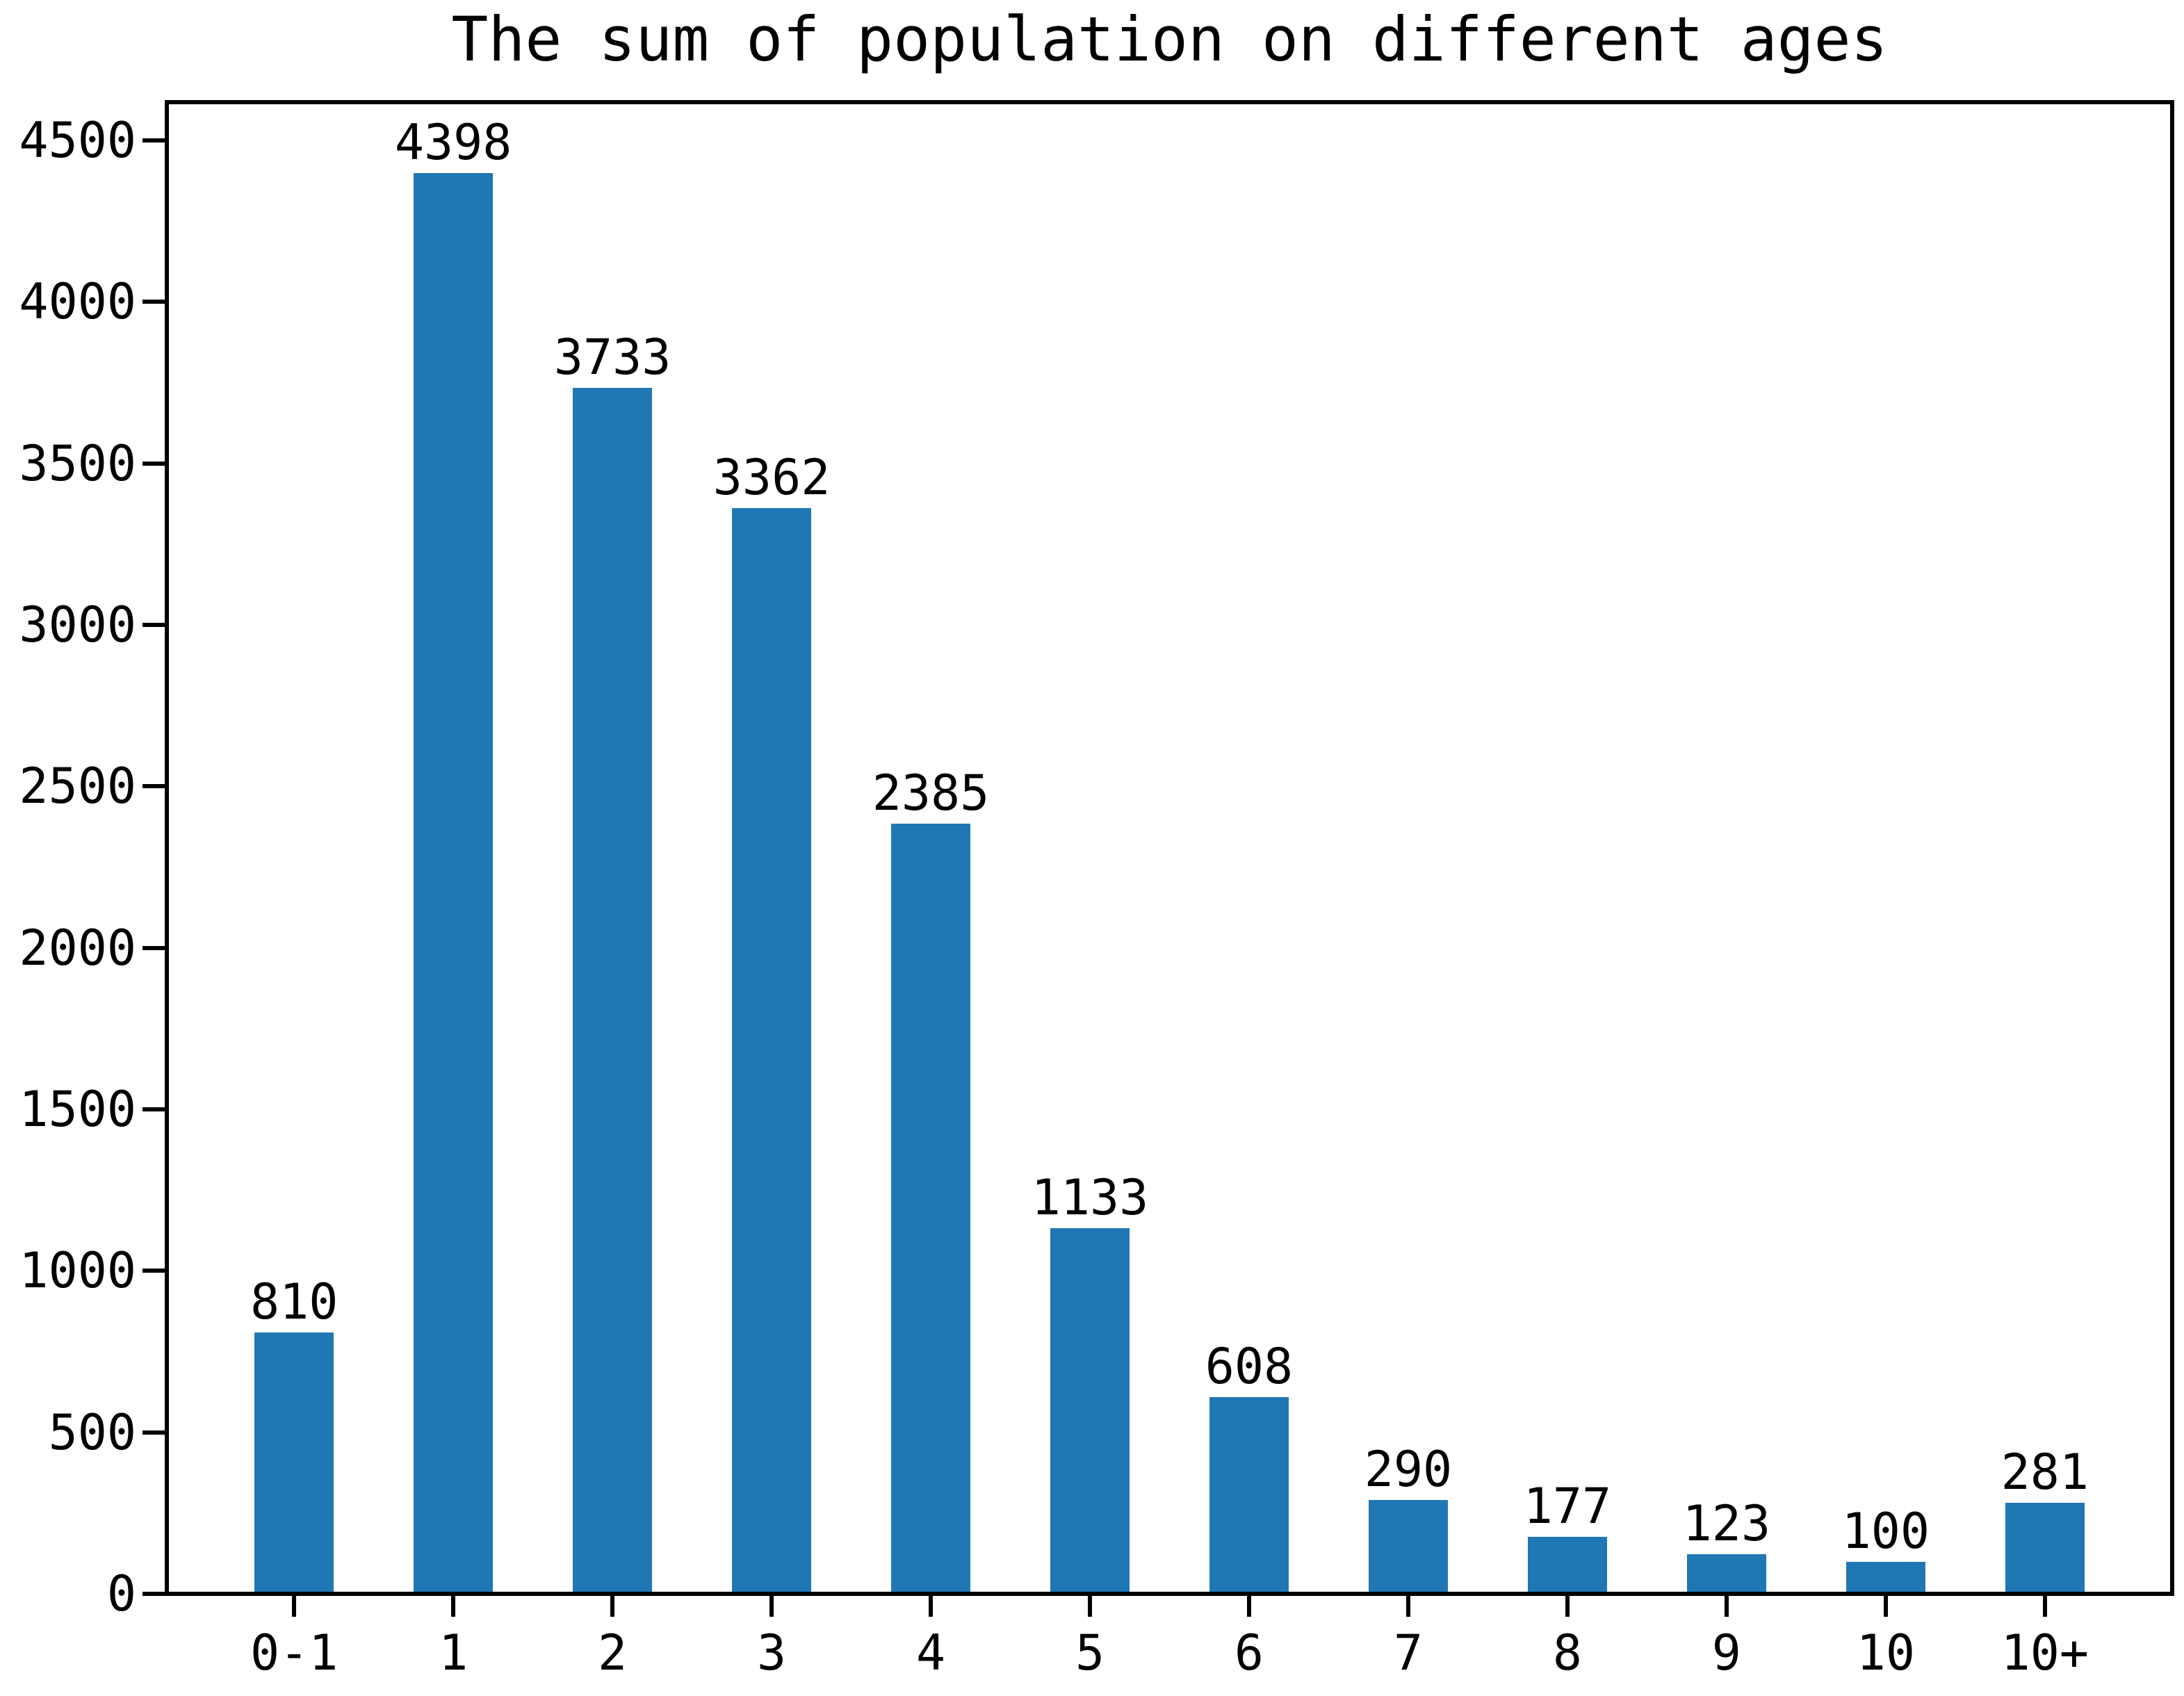 Image resolution: width=2184 pixels, height=1696 pixels. Describe the element at coordinates (77, 948) in the screenshot. I see `y-tick-label: 2000` at that location.